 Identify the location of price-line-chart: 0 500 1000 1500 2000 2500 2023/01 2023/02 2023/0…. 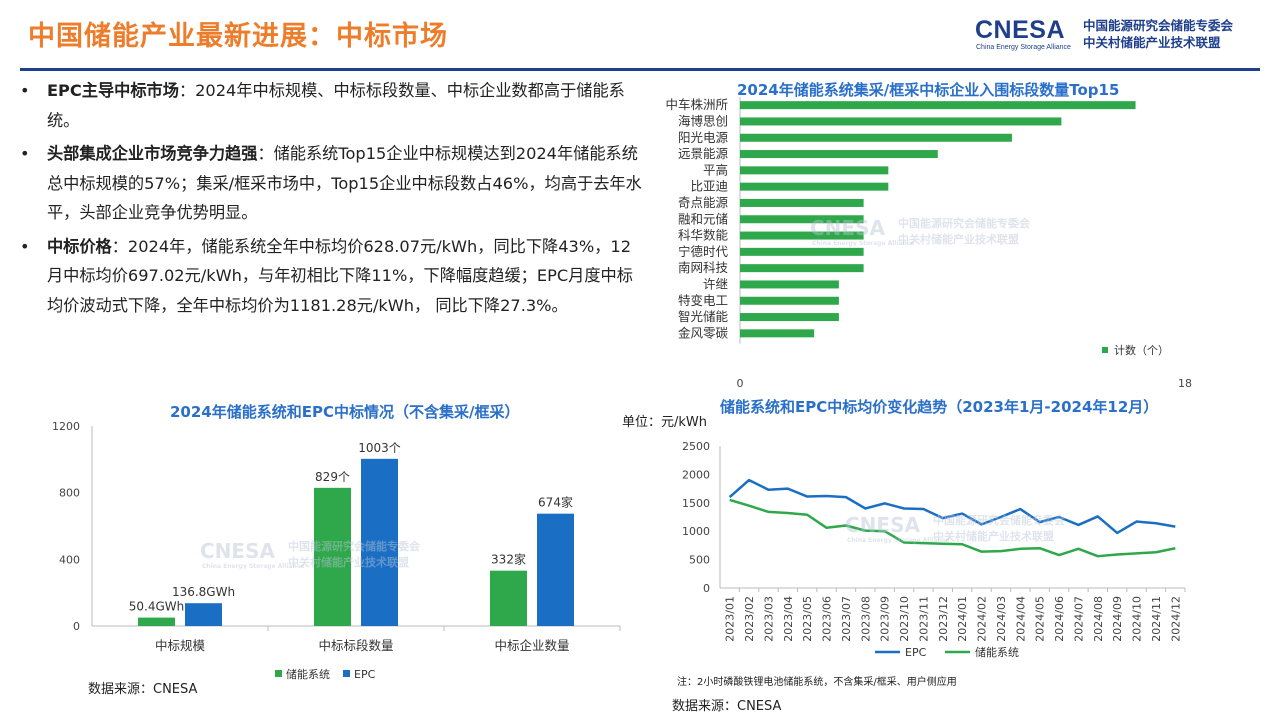
(934, 549).